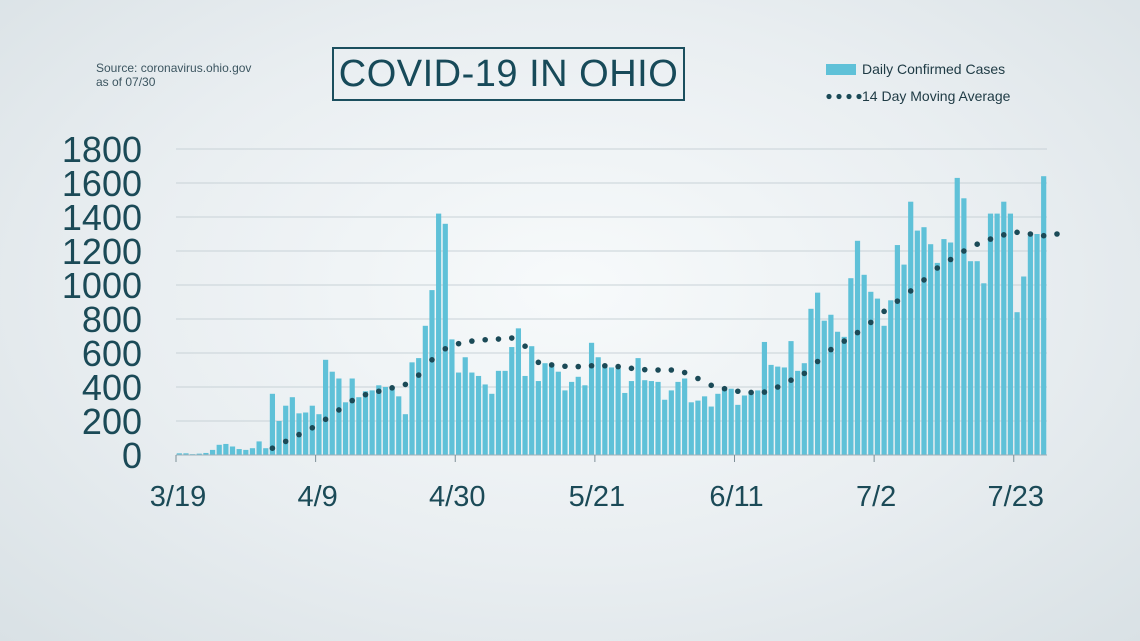  What do you see at coordinates (457, 497) in the screenshot?
I see `x-tick-label: 4/30` at bounding box center [457, 497].